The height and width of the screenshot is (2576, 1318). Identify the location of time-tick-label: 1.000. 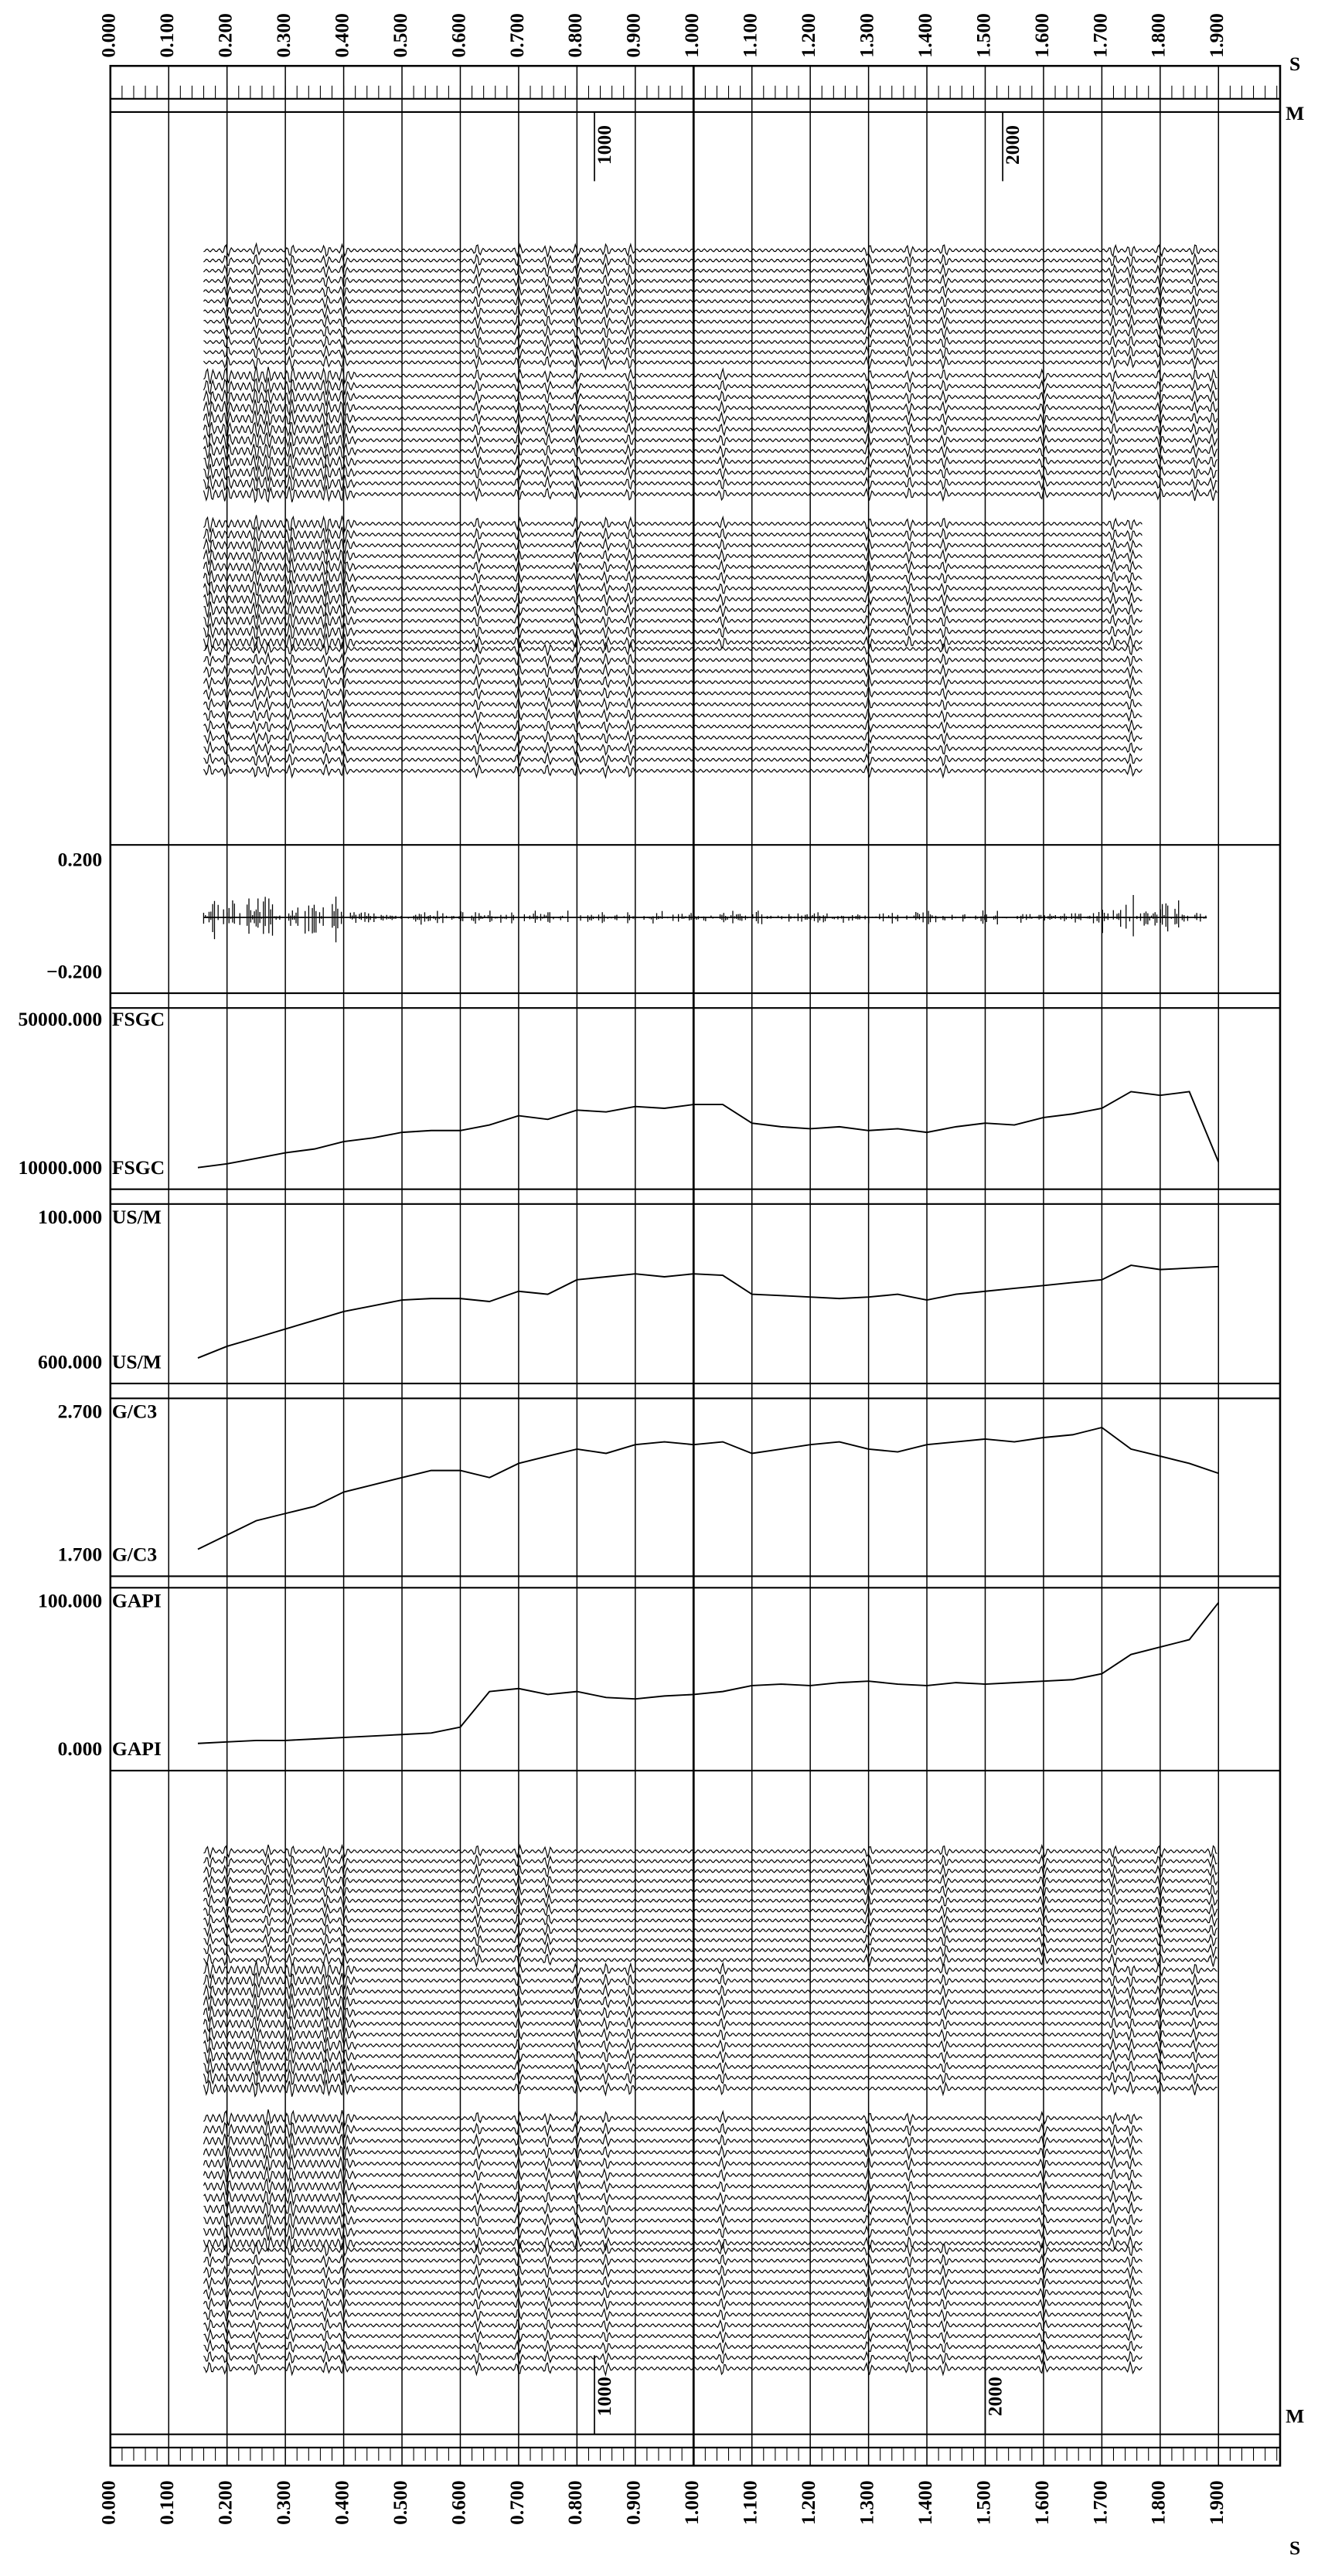
(691, 35).